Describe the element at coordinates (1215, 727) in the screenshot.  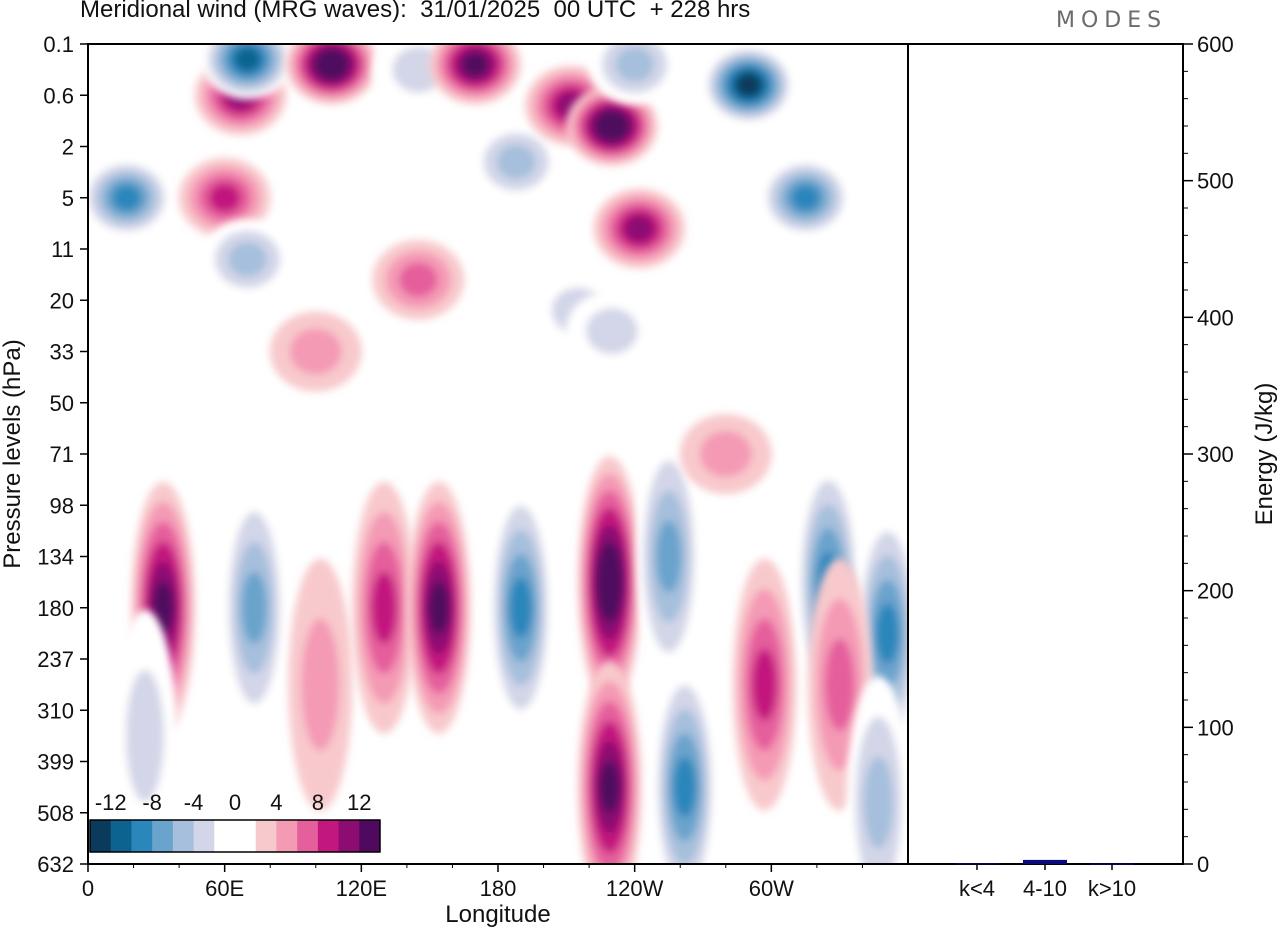
I see `energy-tick-label: 100` at that location.